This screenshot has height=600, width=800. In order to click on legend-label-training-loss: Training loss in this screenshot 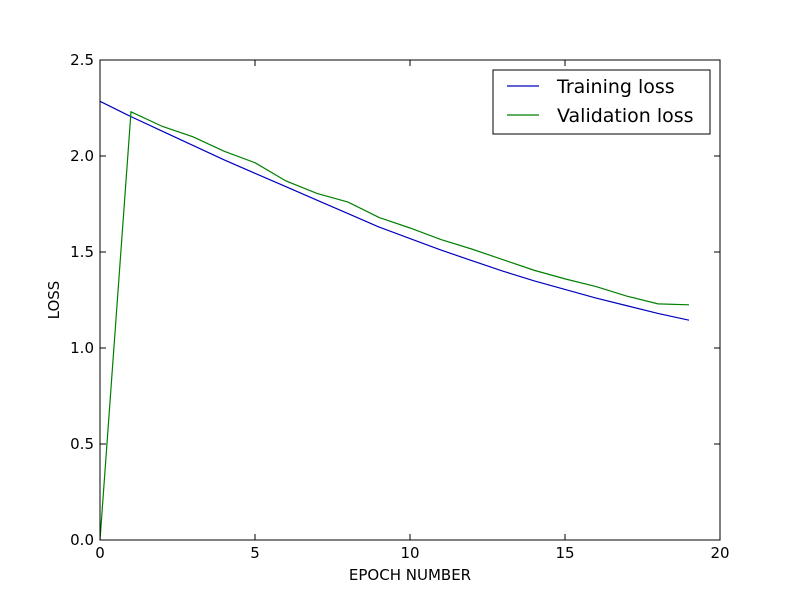, I will do `click(615, 87)`.